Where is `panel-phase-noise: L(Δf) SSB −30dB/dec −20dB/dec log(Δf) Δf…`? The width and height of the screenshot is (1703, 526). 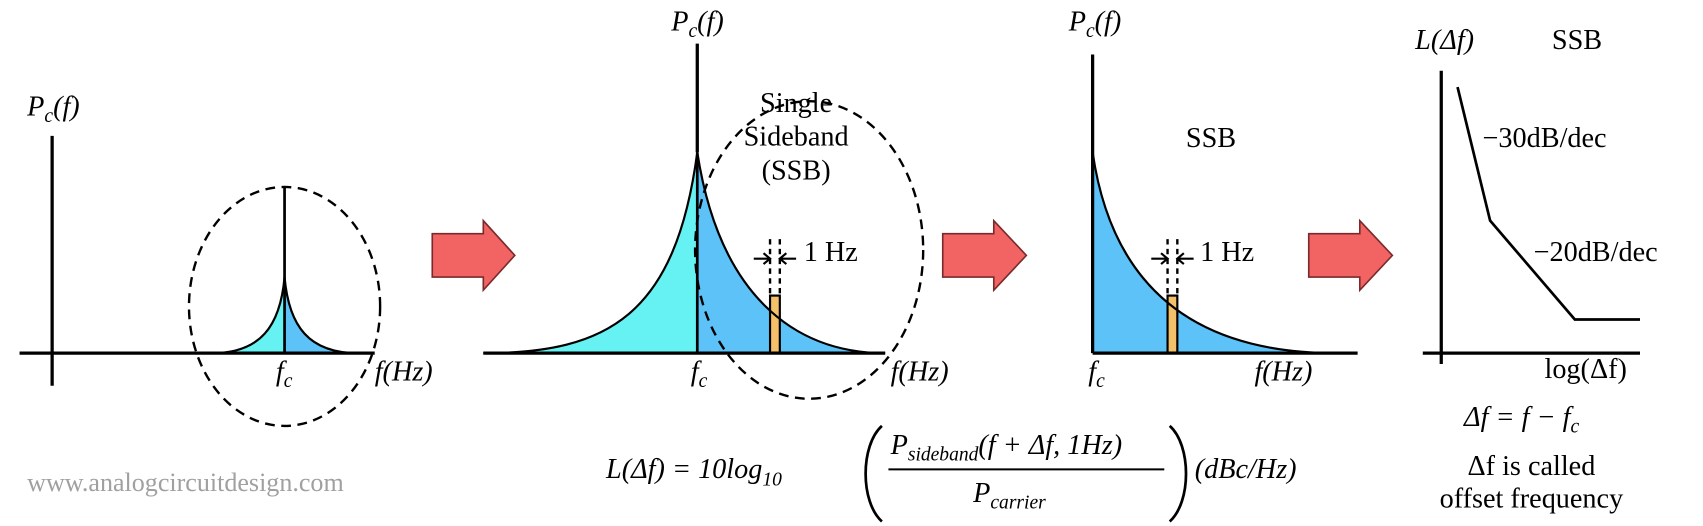
panel-phase-noise: L(Δf) SSB −30dB/dec −20dB/dec log(Δf) Δf… is located at coordinates (1535, 269).